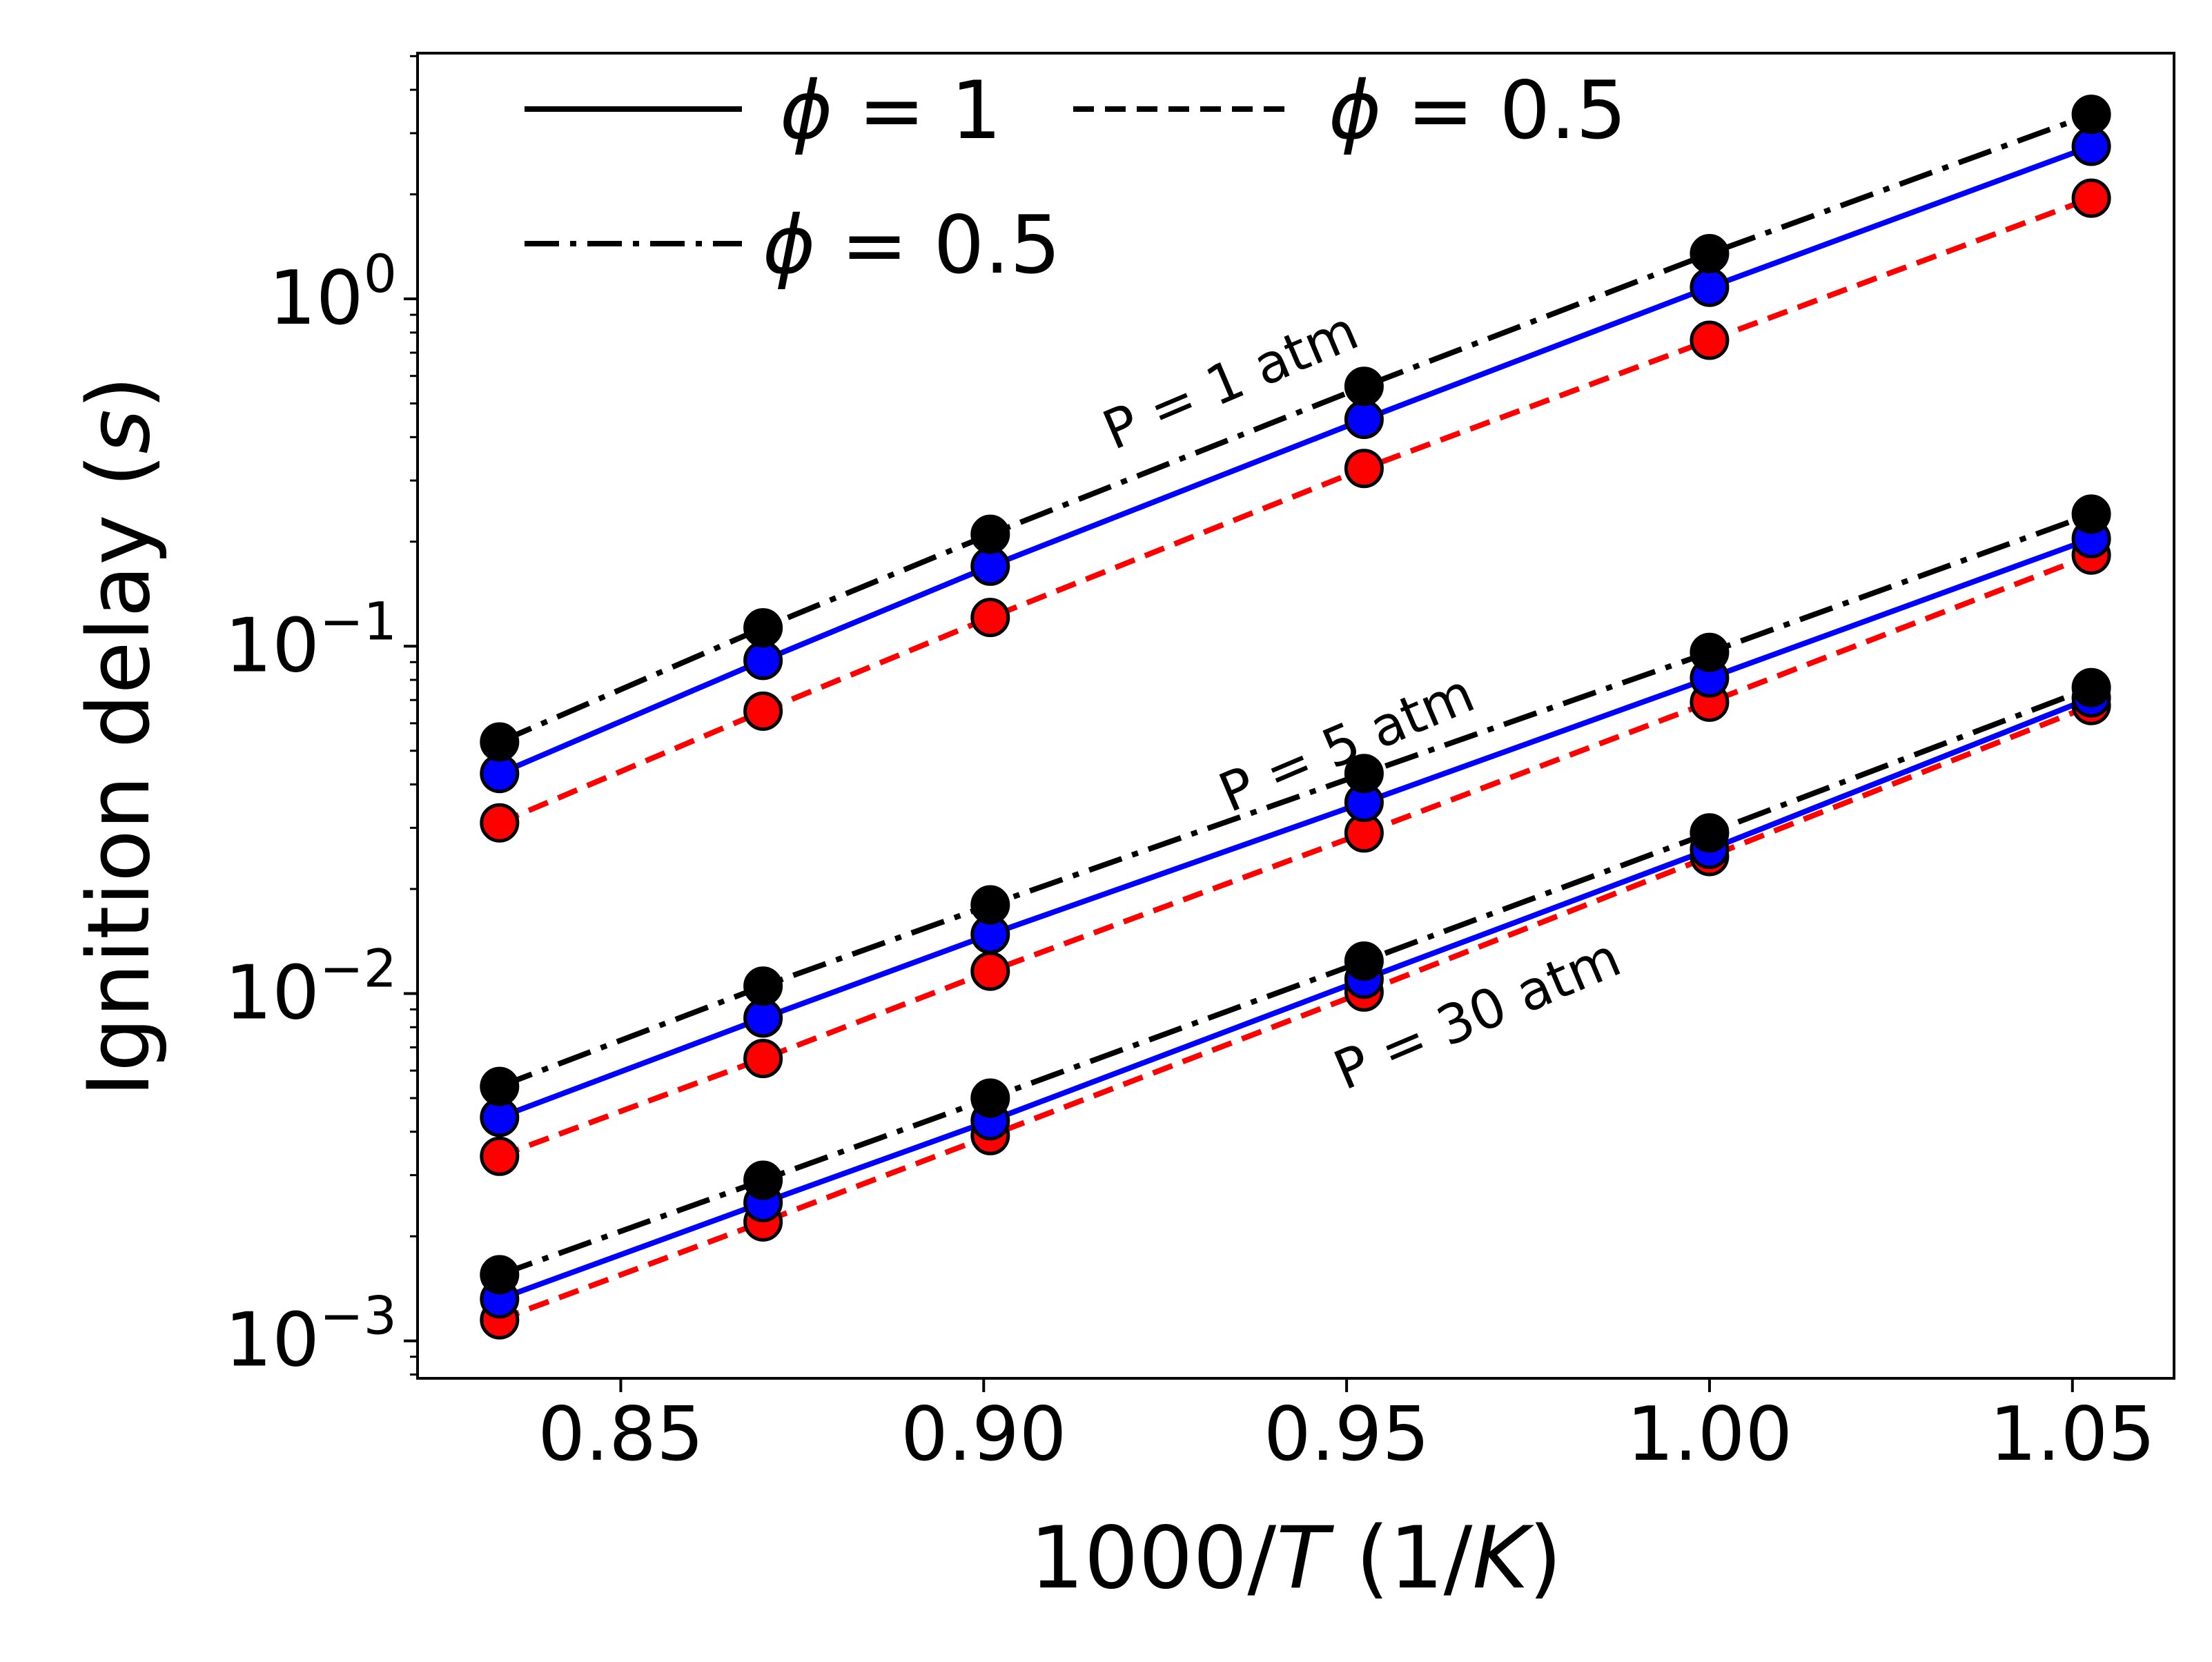  I want to click on y-axis-label: Ignition delay (s), so click(120, 737).